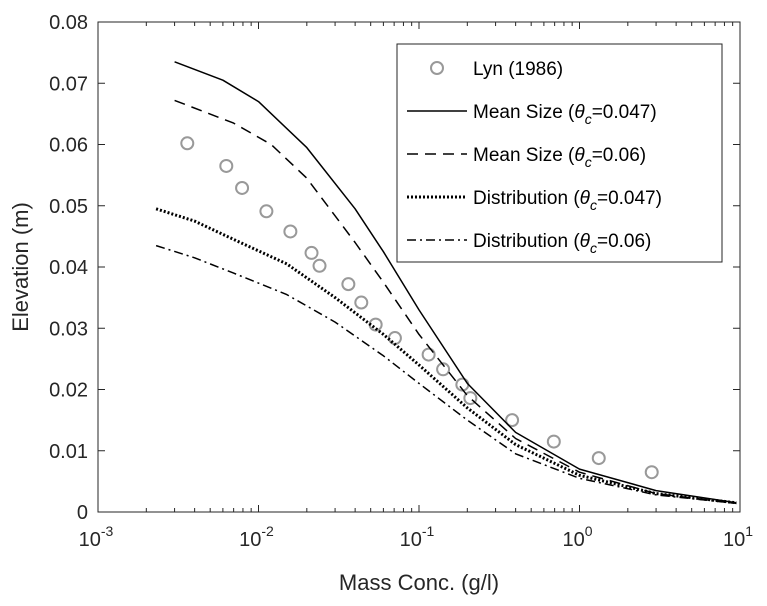  Describe the element at coordinates (68, 268) in the screenshot. I see `y-tick-label: 0.04` at that location.